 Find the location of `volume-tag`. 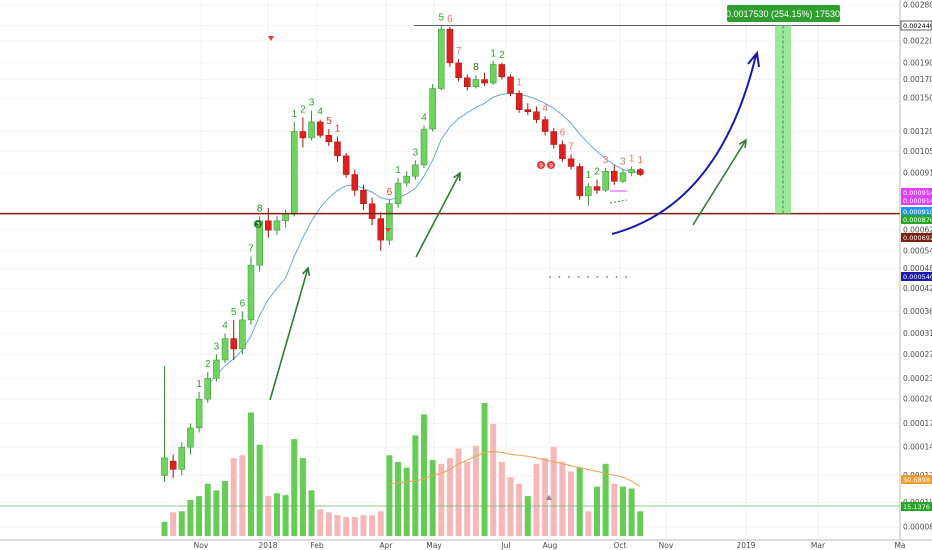

volume-tag is located at coordinates (916, 506).